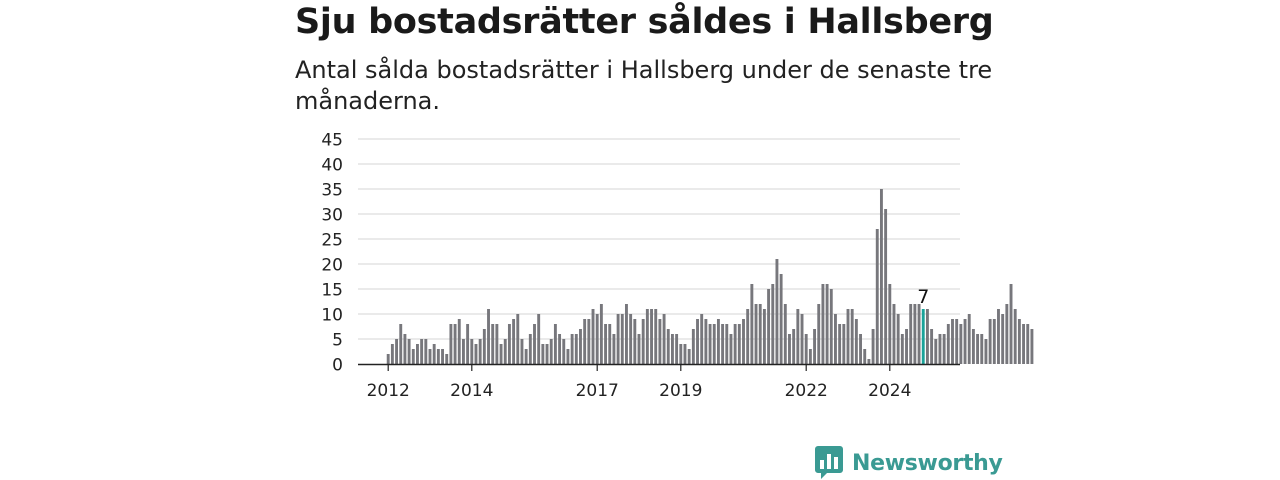 The image size is (1280, 480). I want to click on brand-name: Newsworthy, so click(927, 463).